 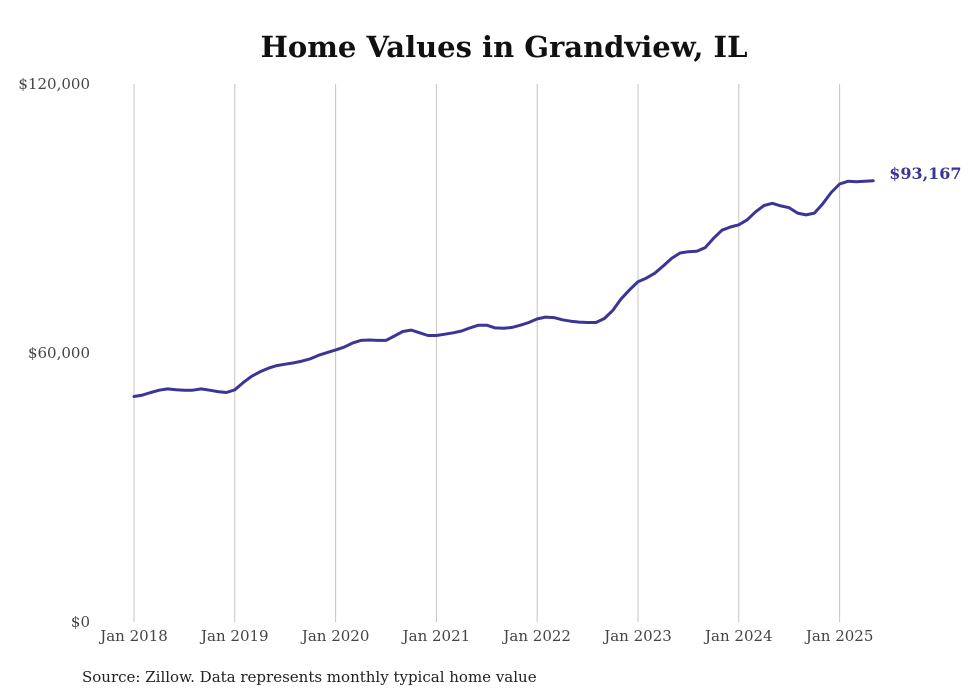 What do you see at coordinates (335, 636) in the screenshot?
I see `x-tick-label: Jan 2020` at bounding box center [335, 636].